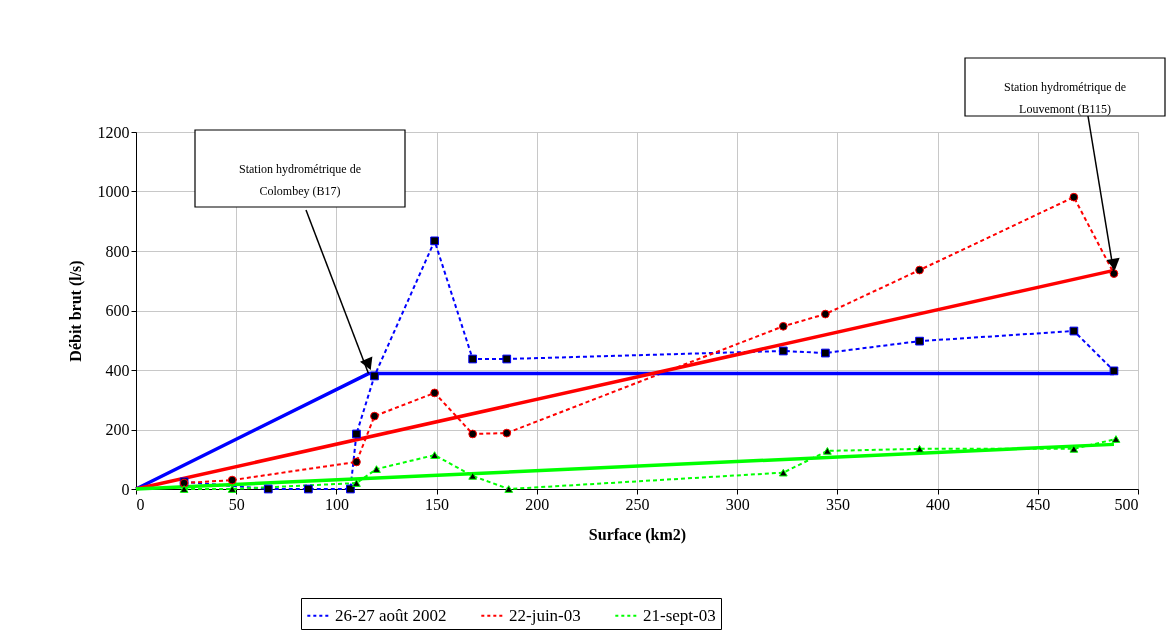 Image resolution: width=1170 pixels, height=633 pixels. Describe the element at coordinates (637, 504) in the screenshot. I see `x-tick-label: 250` at that location.